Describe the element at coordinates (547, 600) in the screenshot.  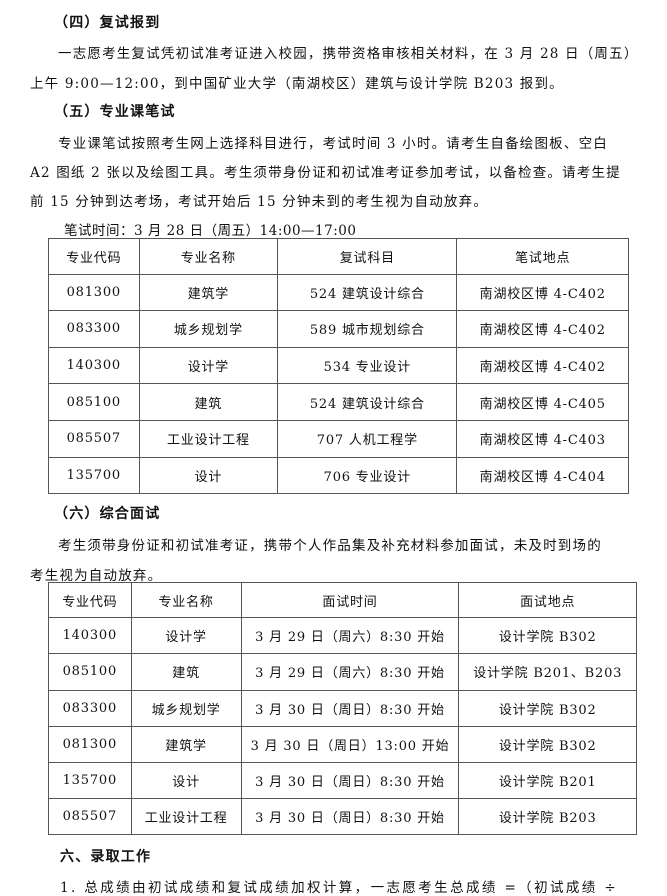
I see `column-header: 面试地点` at that location.